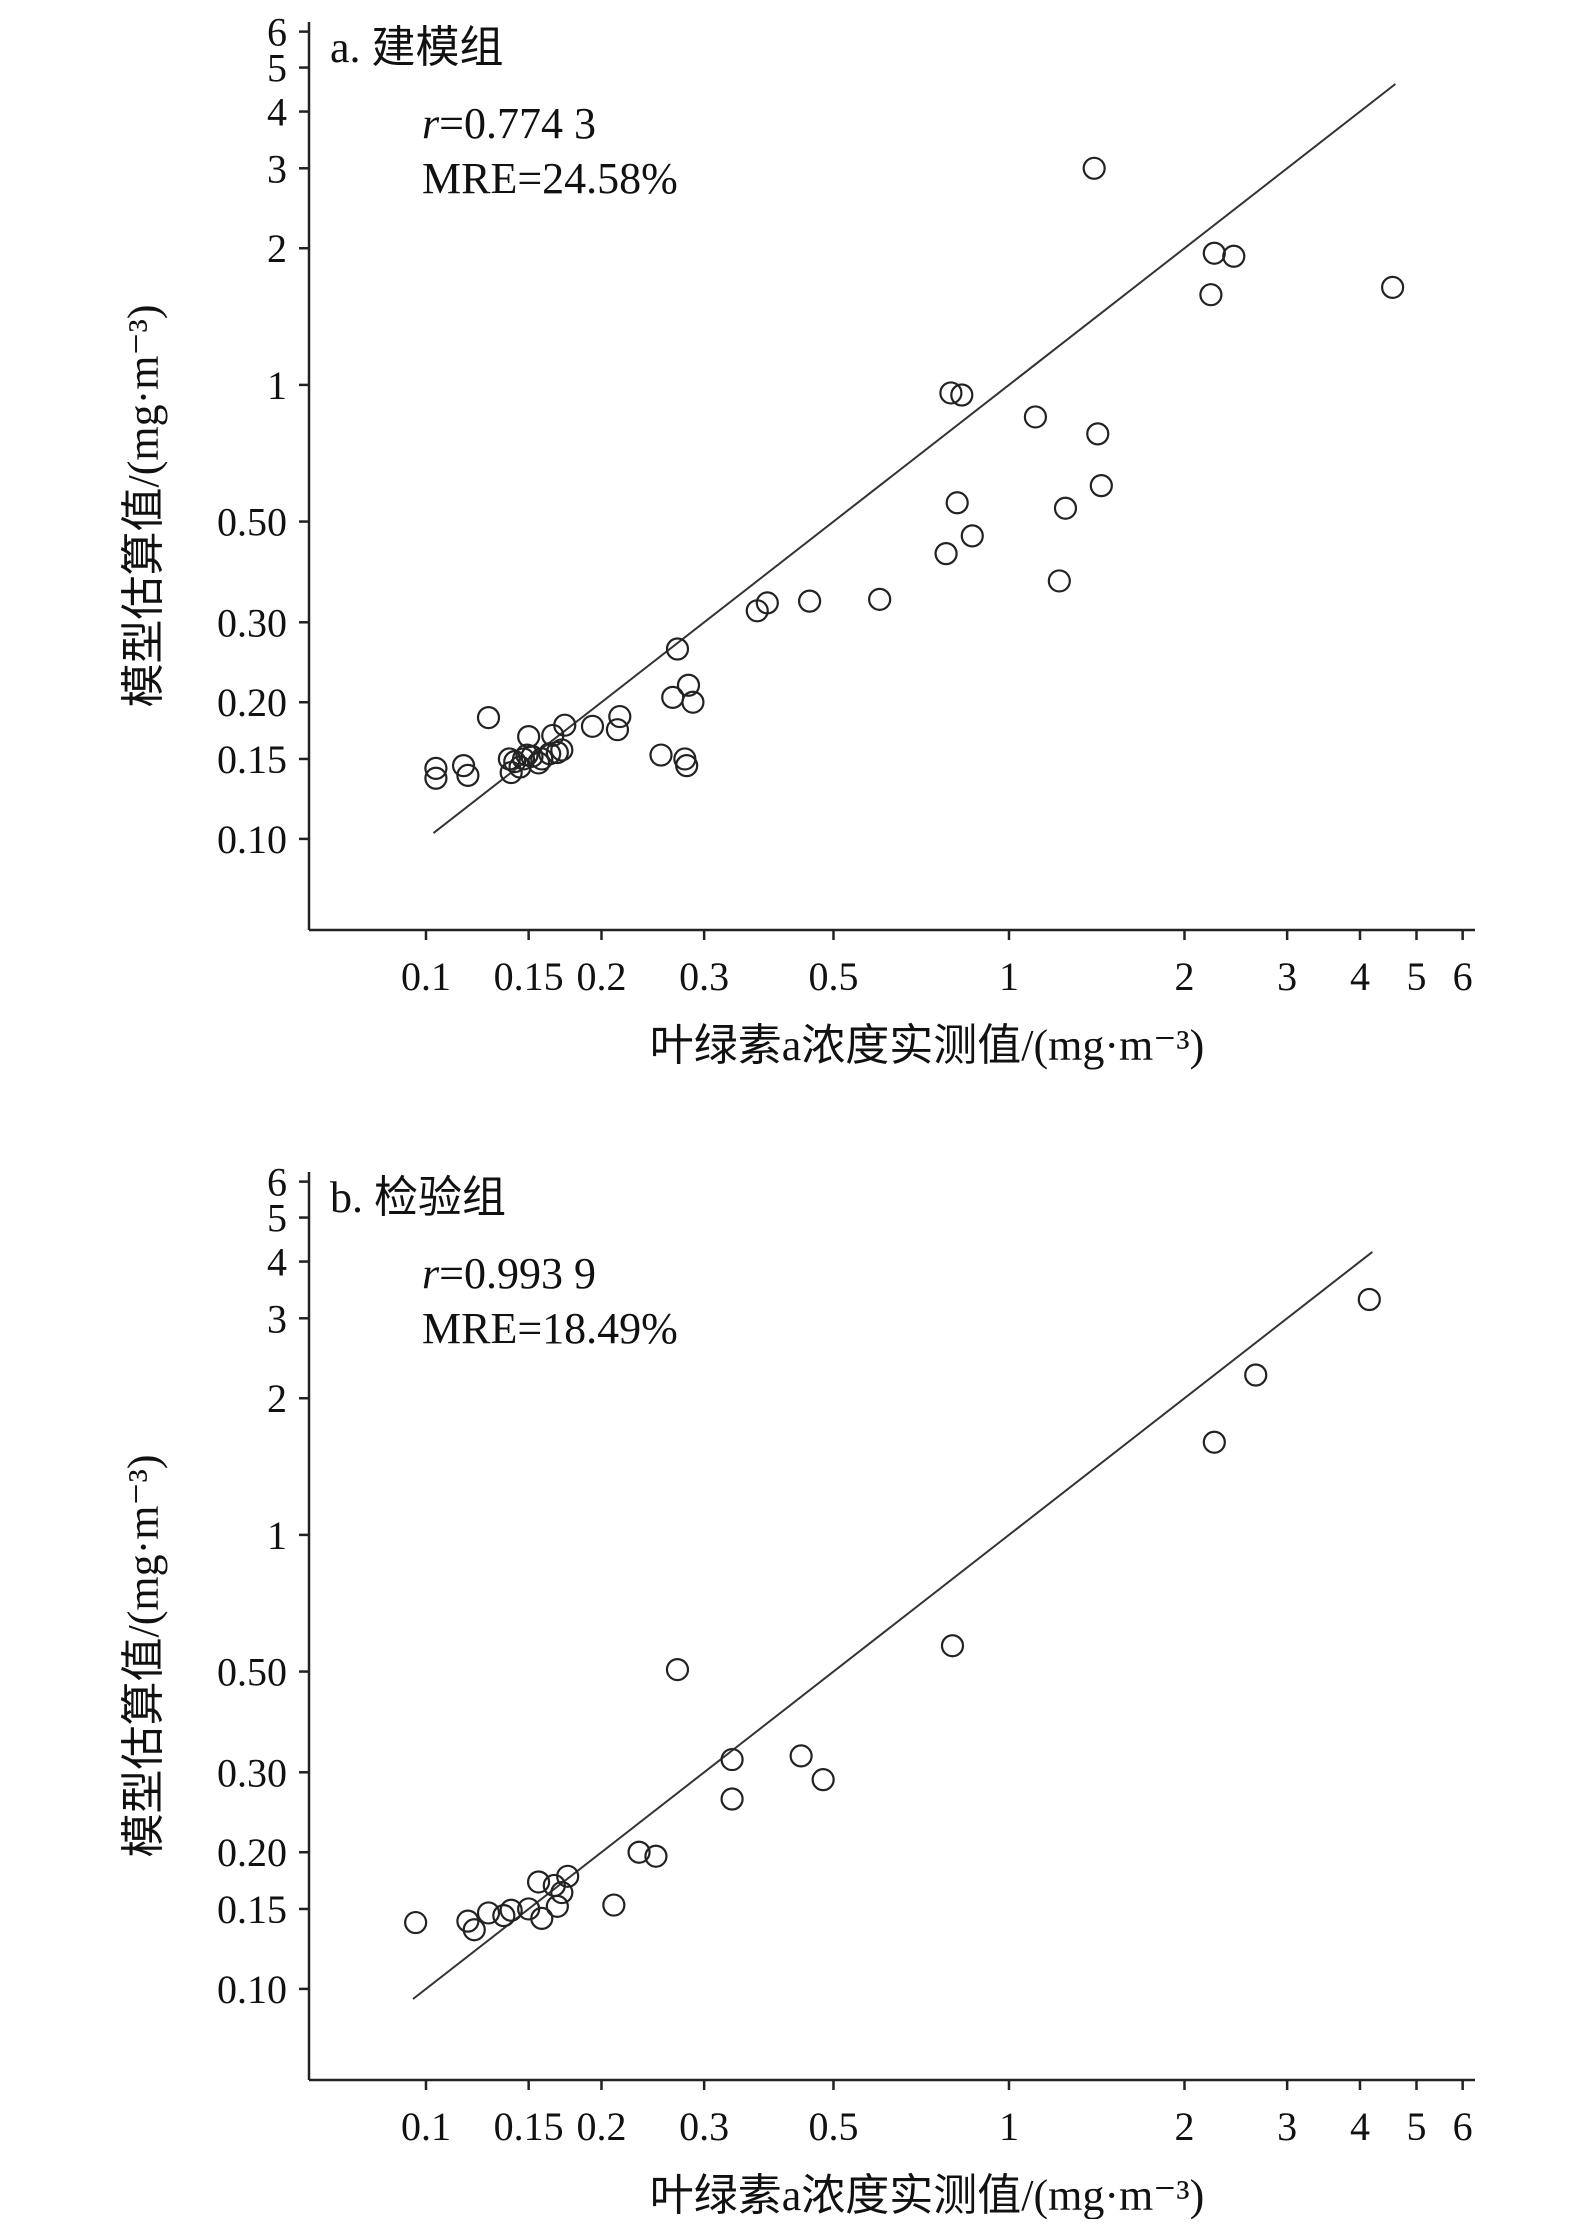 The image size is (1575, 2224). What do you see at coordinates (517, 1273) in the screenshot?
I see `stat-r-value: =0.993 9` at bounding box center [517, 1273].